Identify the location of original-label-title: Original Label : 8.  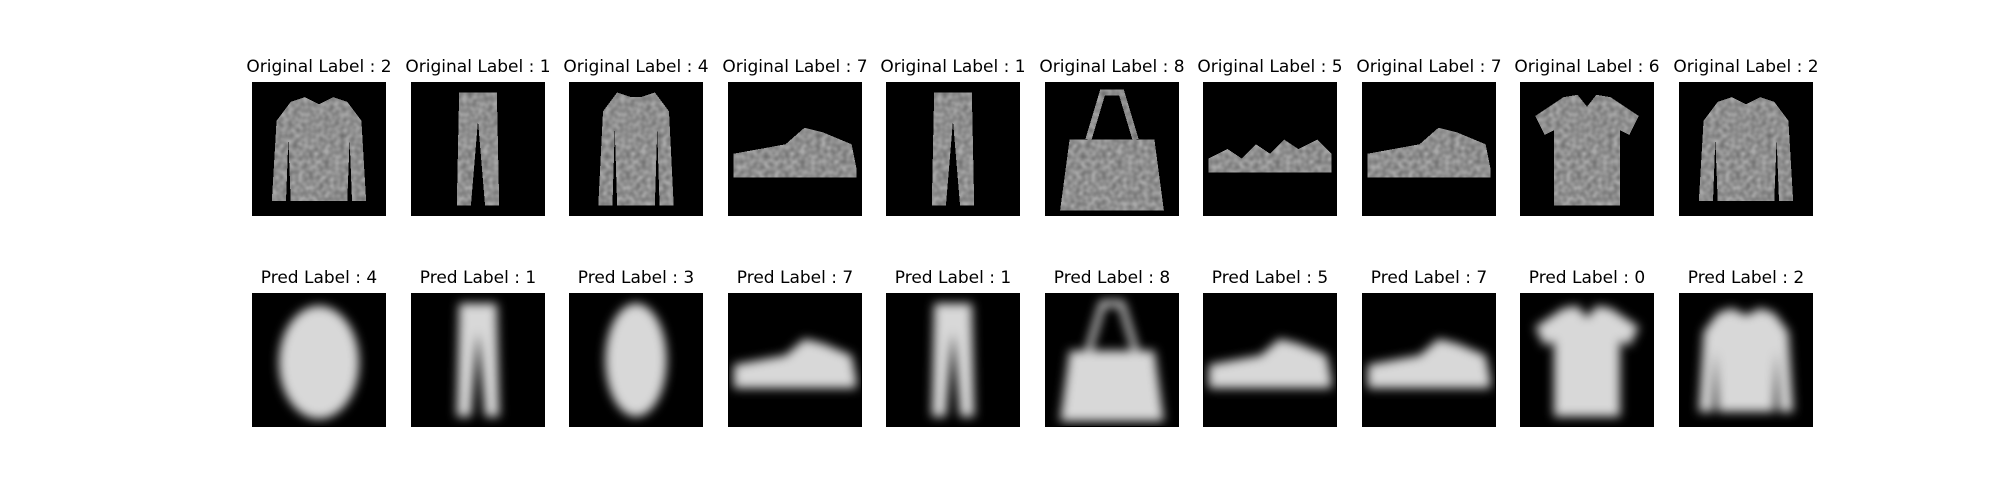
(1112, 67).